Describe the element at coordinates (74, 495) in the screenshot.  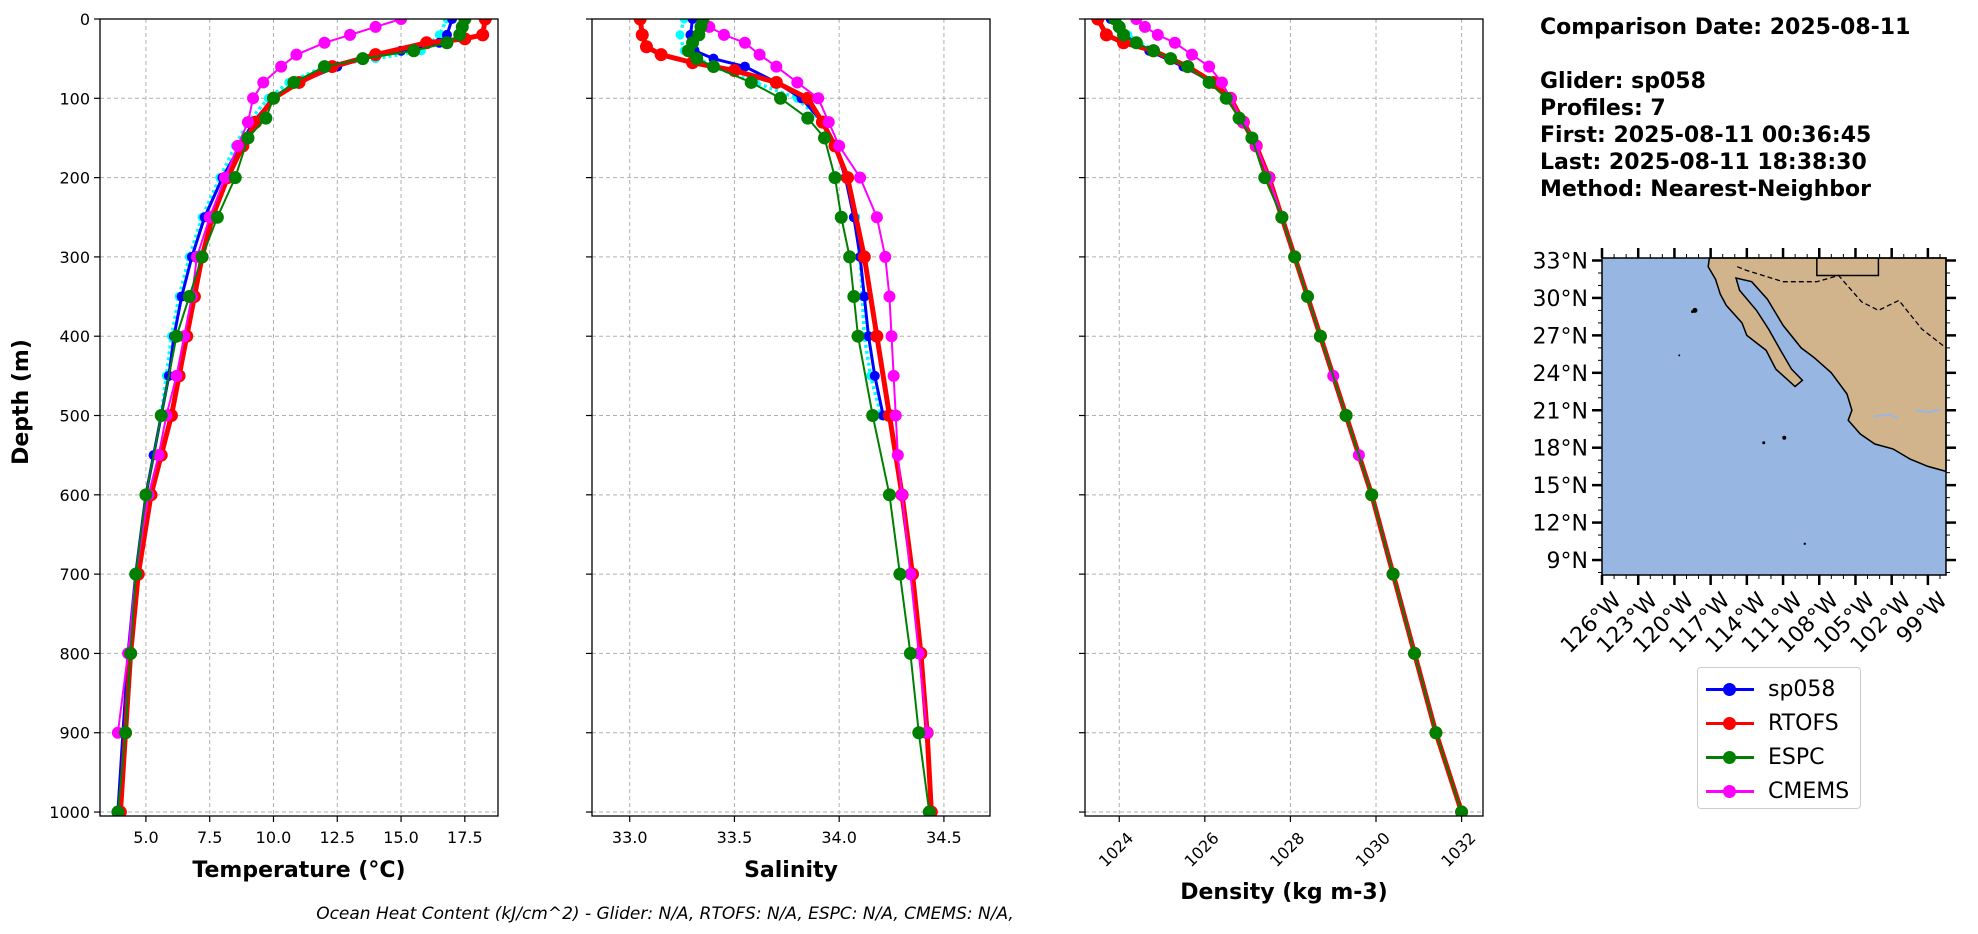
I see `y-tick-label: 600` at that location.